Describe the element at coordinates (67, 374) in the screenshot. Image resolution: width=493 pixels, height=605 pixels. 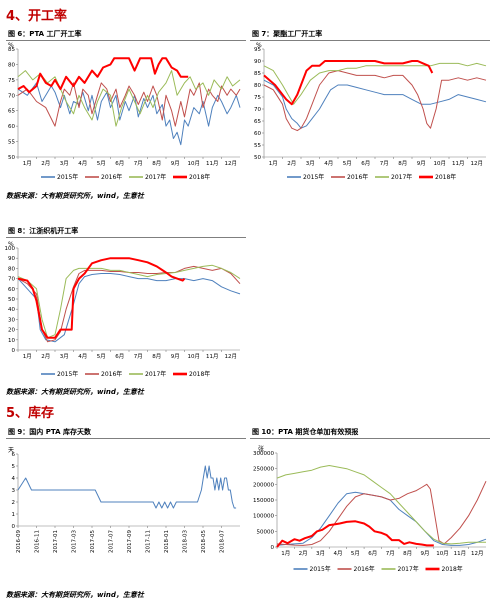
I see `fig8-legend-label: 2015年` at that location.